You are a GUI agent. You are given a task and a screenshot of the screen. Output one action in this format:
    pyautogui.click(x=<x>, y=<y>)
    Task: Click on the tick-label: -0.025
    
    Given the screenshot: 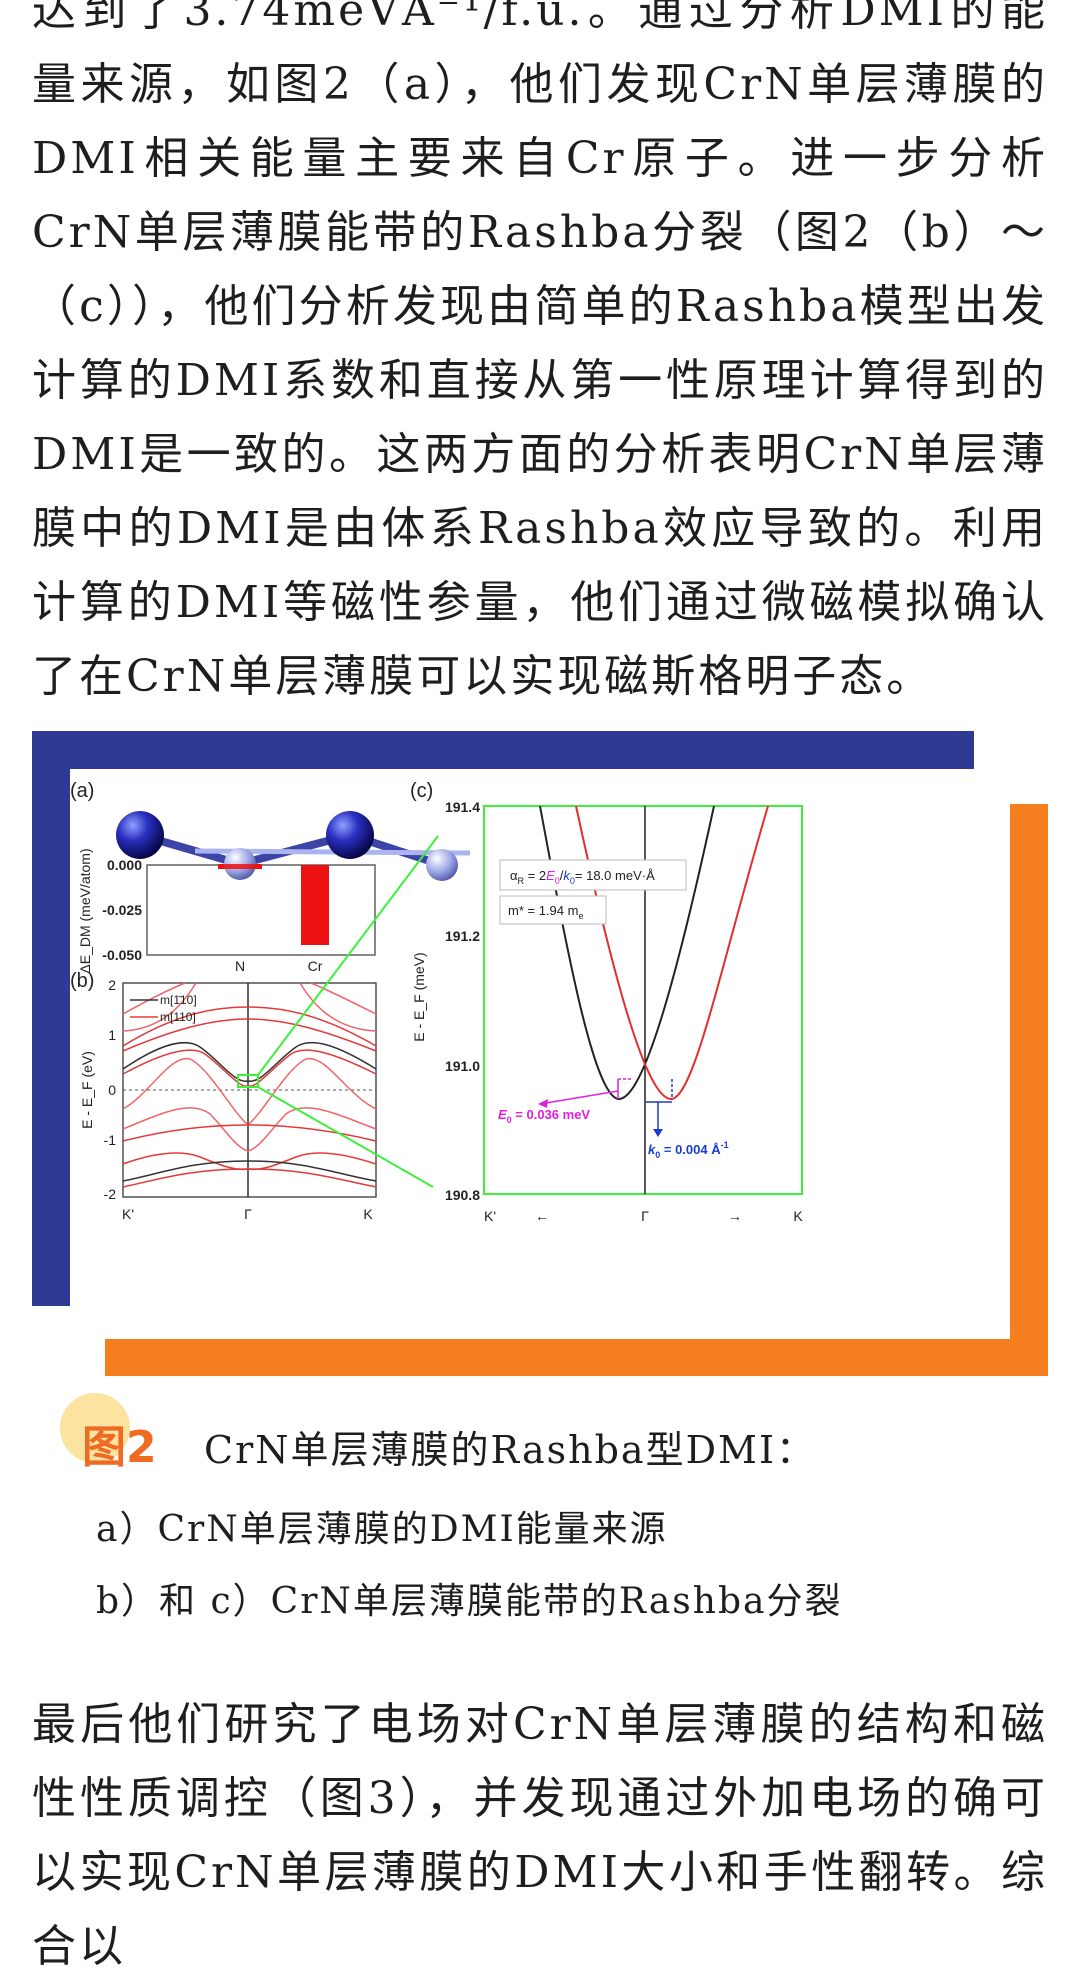 What is the action you would take?
    pyautogui.click(x=122, y=910)
    